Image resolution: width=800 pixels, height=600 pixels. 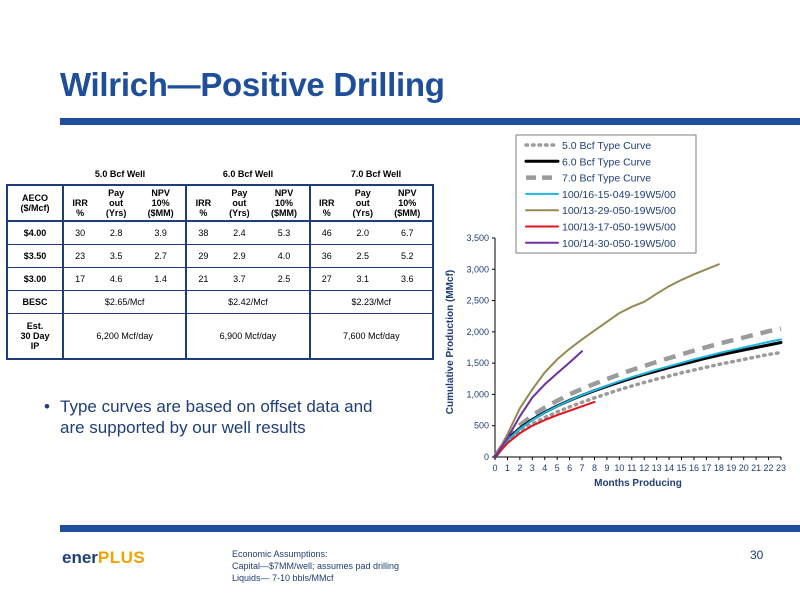 What do you see at coordinates (162, 233) in the screenshot?
I see `table-cell: 3.9` at bounding box center [162, 233].